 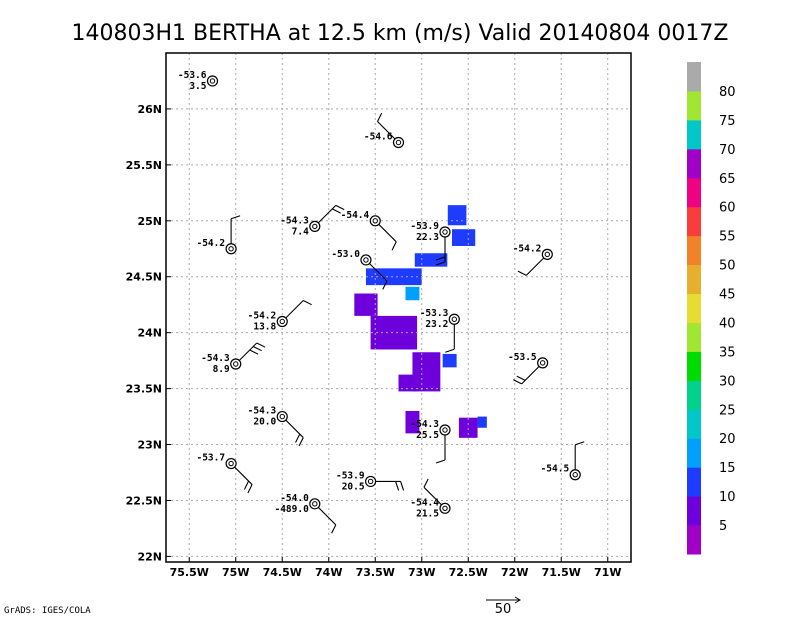 I want to click on x-axis: 75.5W 75W 74.5W 74W 73.5W 73W 72.5W 72W 71.5W 71W, so click(x=395, y=568).